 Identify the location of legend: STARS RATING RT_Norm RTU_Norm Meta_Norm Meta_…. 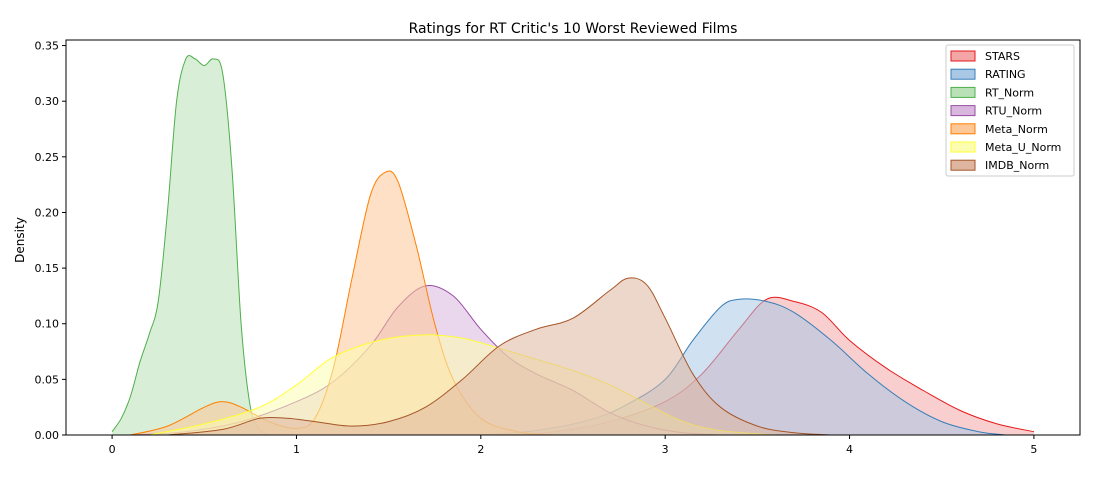
(1010, 110).